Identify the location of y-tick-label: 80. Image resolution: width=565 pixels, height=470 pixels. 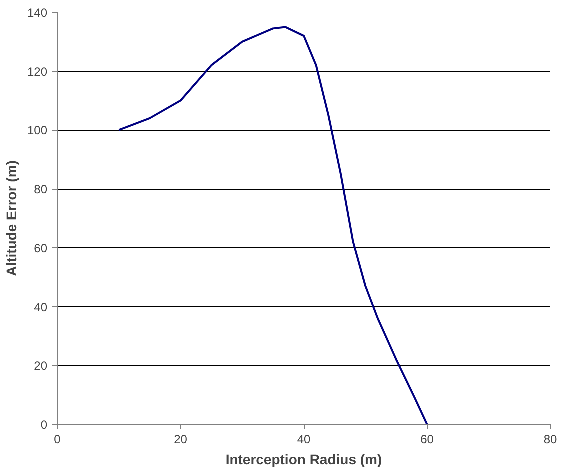
(41, 189).